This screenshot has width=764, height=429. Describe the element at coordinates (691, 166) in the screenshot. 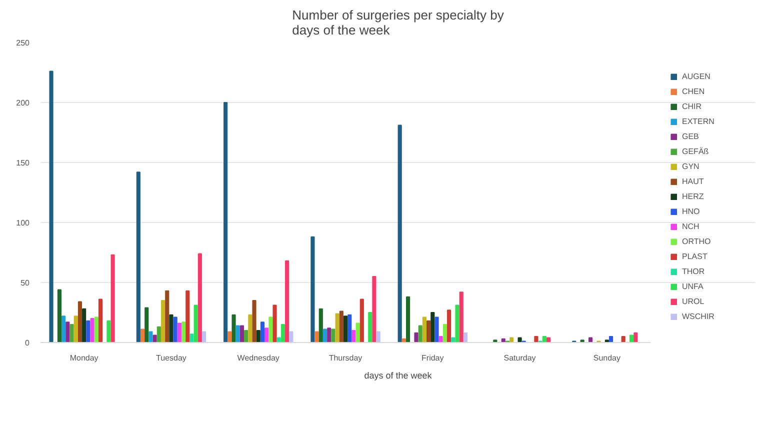

I see `legend-label: GYN` at that location.